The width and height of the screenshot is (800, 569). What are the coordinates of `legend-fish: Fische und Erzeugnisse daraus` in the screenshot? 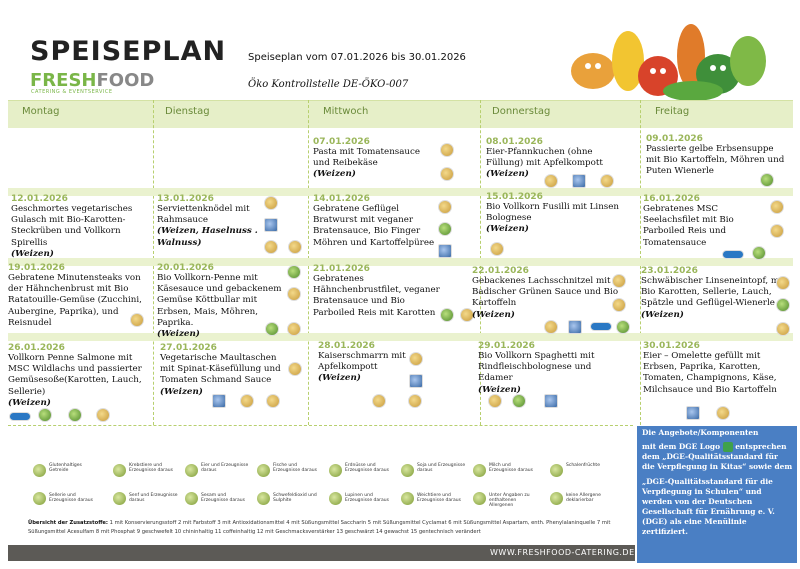 It's located at (295, 468).